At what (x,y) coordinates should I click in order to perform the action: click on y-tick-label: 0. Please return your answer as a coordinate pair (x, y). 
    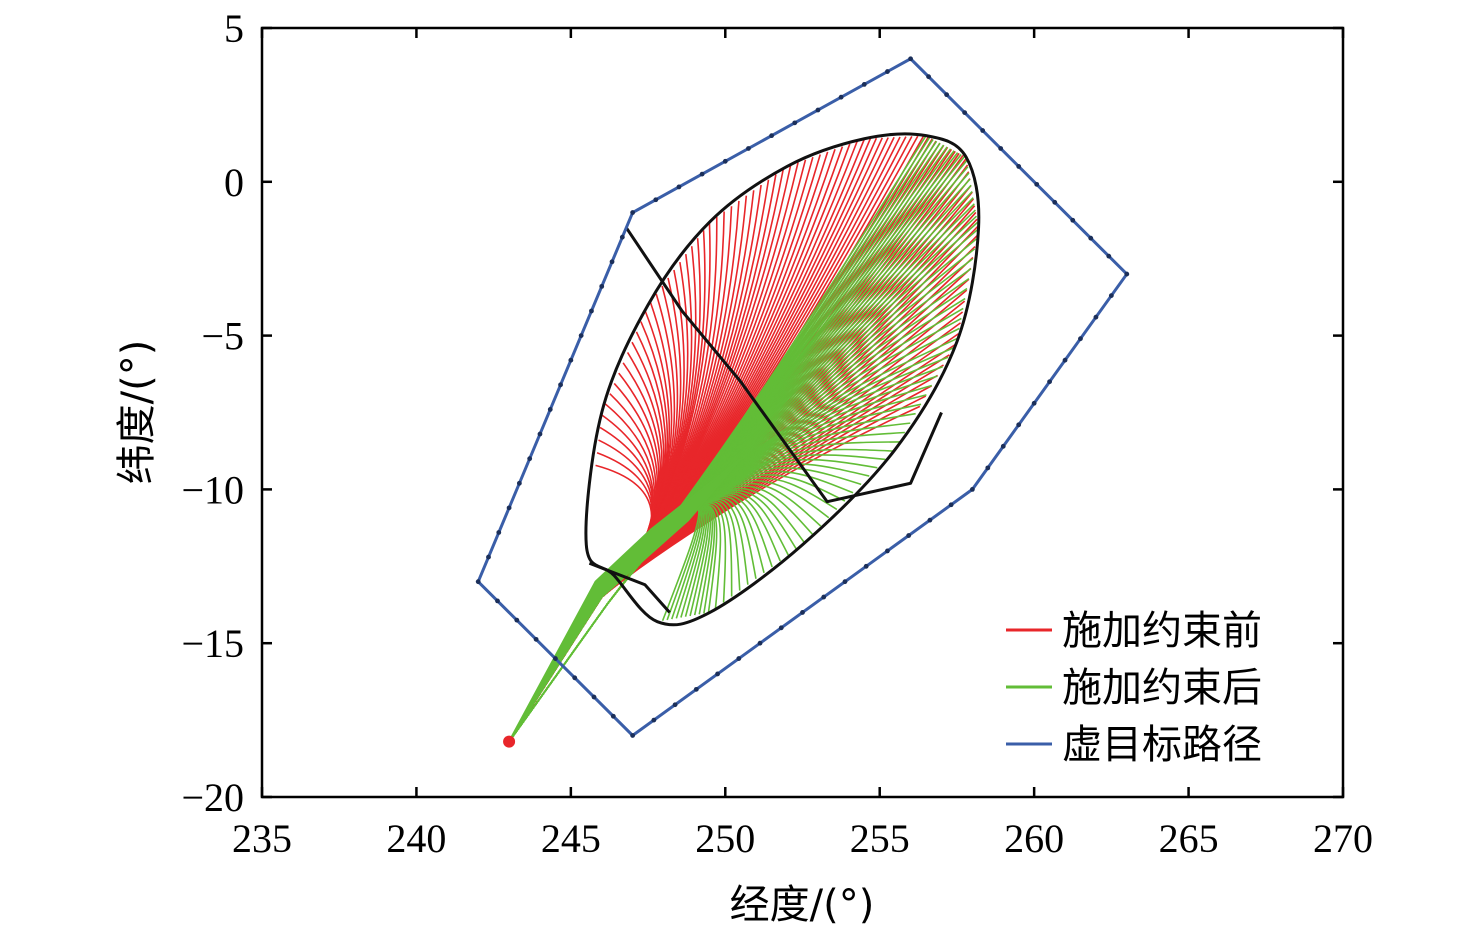
    Looking at the image, I should click on (234, 182).